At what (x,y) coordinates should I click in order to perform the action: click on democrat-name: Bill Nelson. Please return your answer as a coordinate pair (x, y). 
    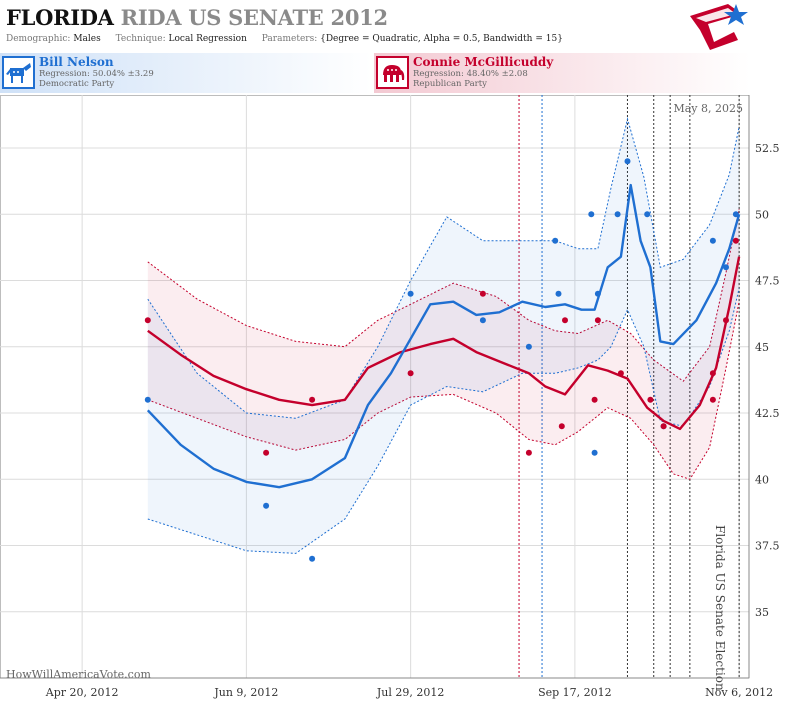
    Looking at the image, I should click on (76, 62).